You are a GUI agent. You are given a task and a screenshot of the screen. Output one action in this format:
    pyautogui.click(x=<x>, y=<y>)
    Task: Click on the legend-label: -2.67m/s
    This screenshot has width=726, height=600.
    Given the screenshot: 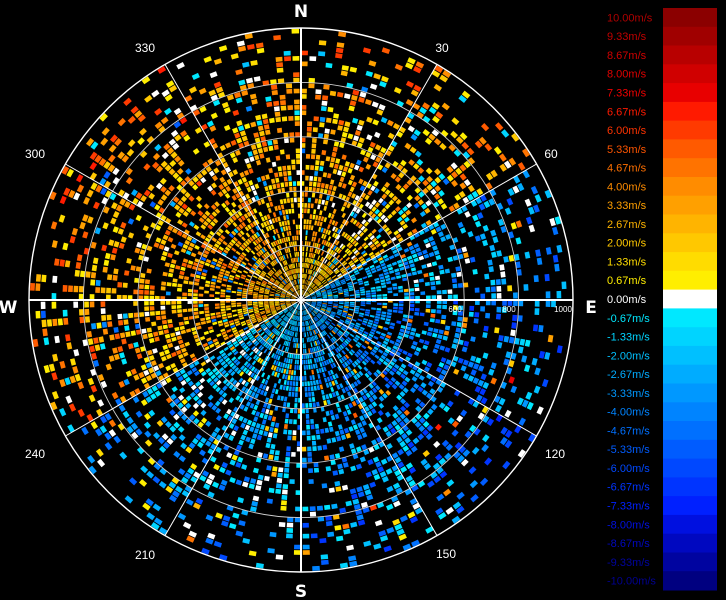 What is the action you would take?
    pyautogui.click(x=628, y=375)
    